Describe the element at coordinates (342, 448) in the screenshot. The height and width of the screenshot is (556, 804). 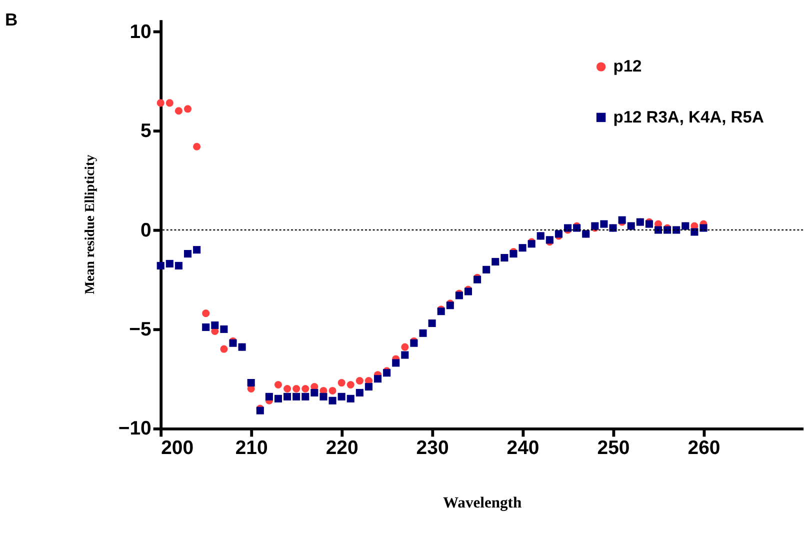
I see `x-tick-label: 220` at that location.